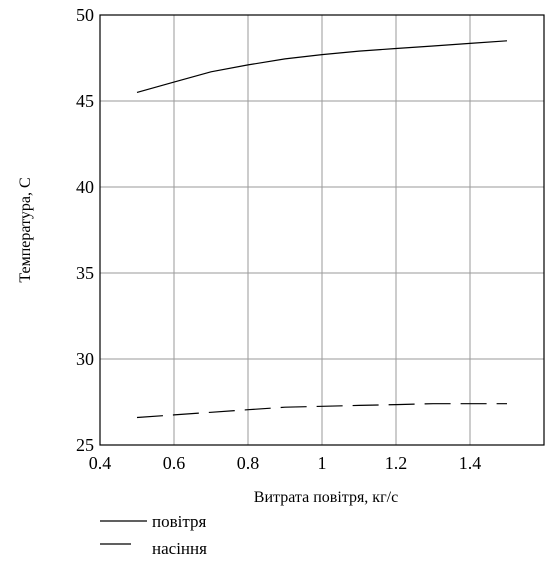  I want to click on y-tick-label: 40, so click(85, 187).